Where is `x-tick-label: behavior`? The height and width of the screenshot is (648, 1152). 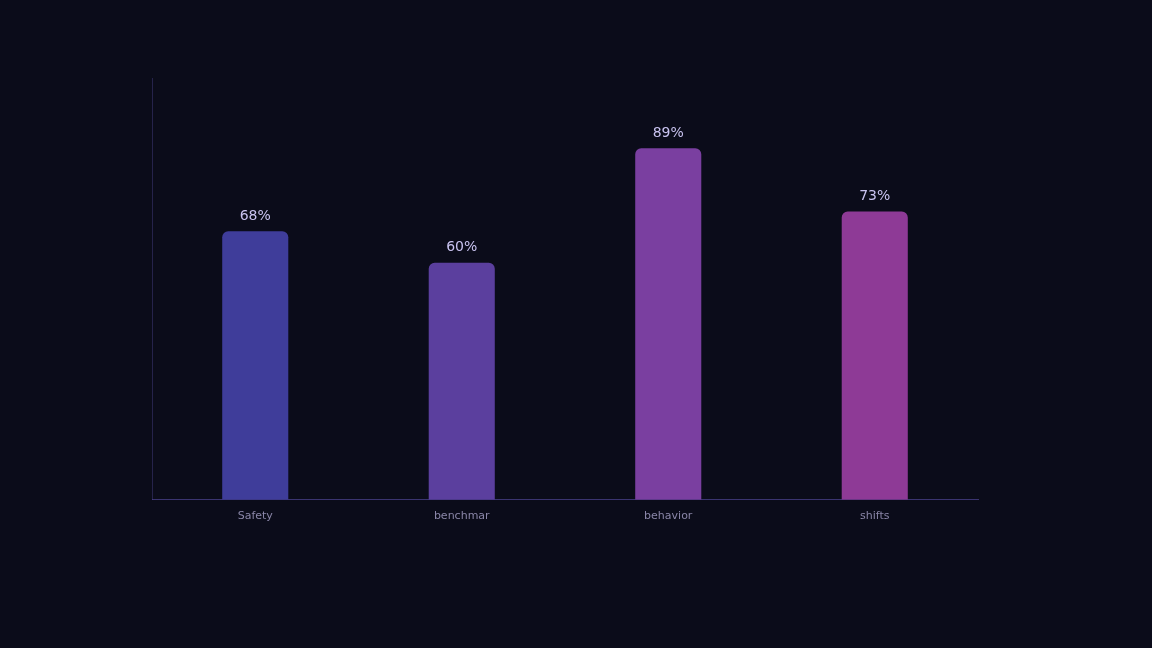
x-tick-label: behavior is located at coordinates (668, 516).